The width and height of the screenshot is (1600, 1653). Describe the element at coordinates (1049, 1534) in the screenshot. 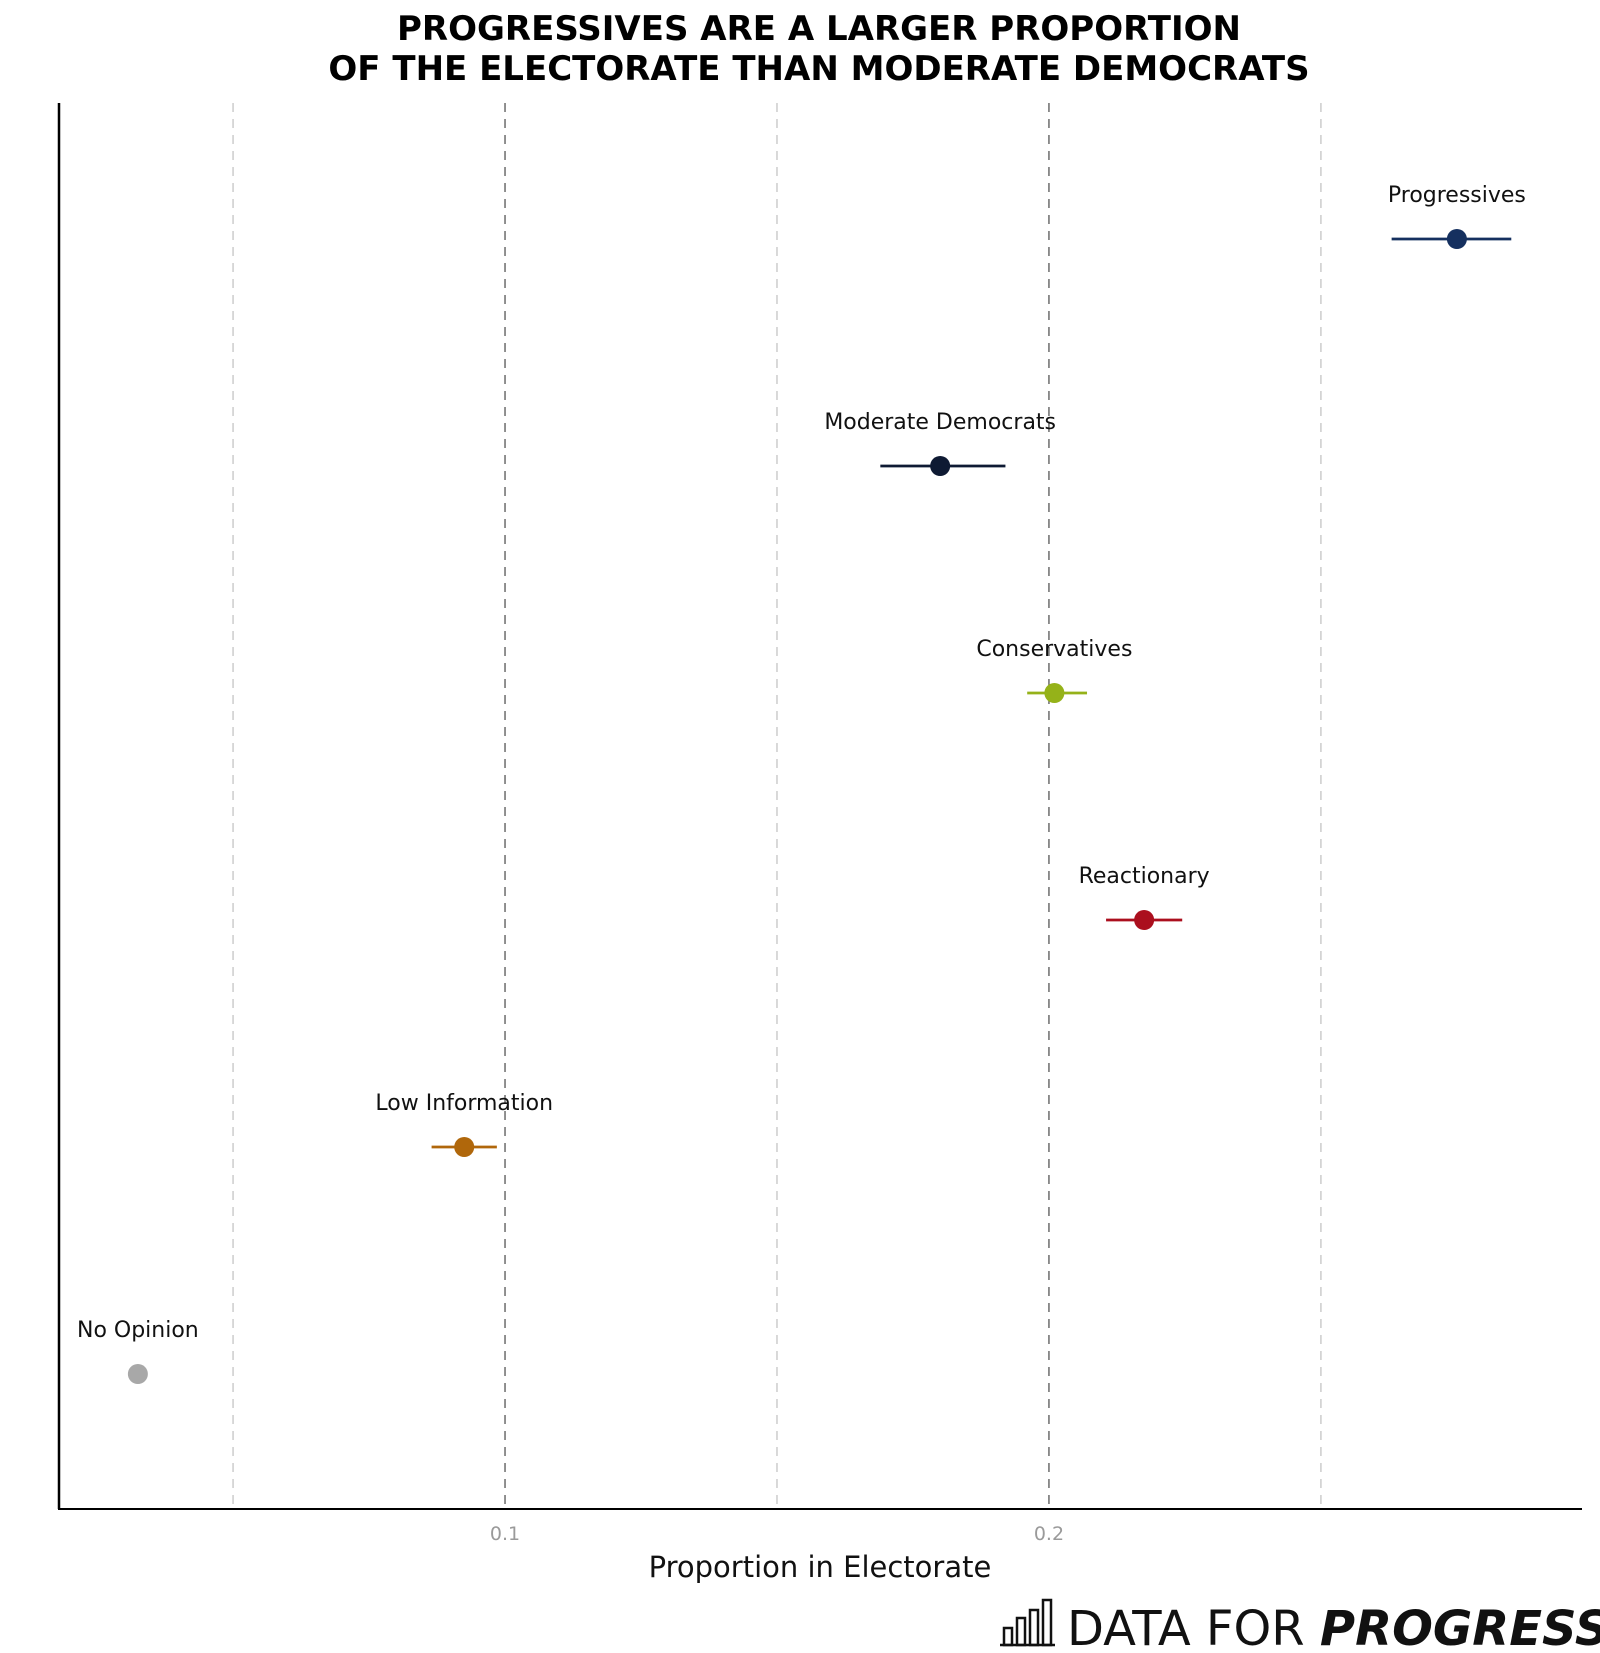

I see `x-tick-label: 0.2` at that location.